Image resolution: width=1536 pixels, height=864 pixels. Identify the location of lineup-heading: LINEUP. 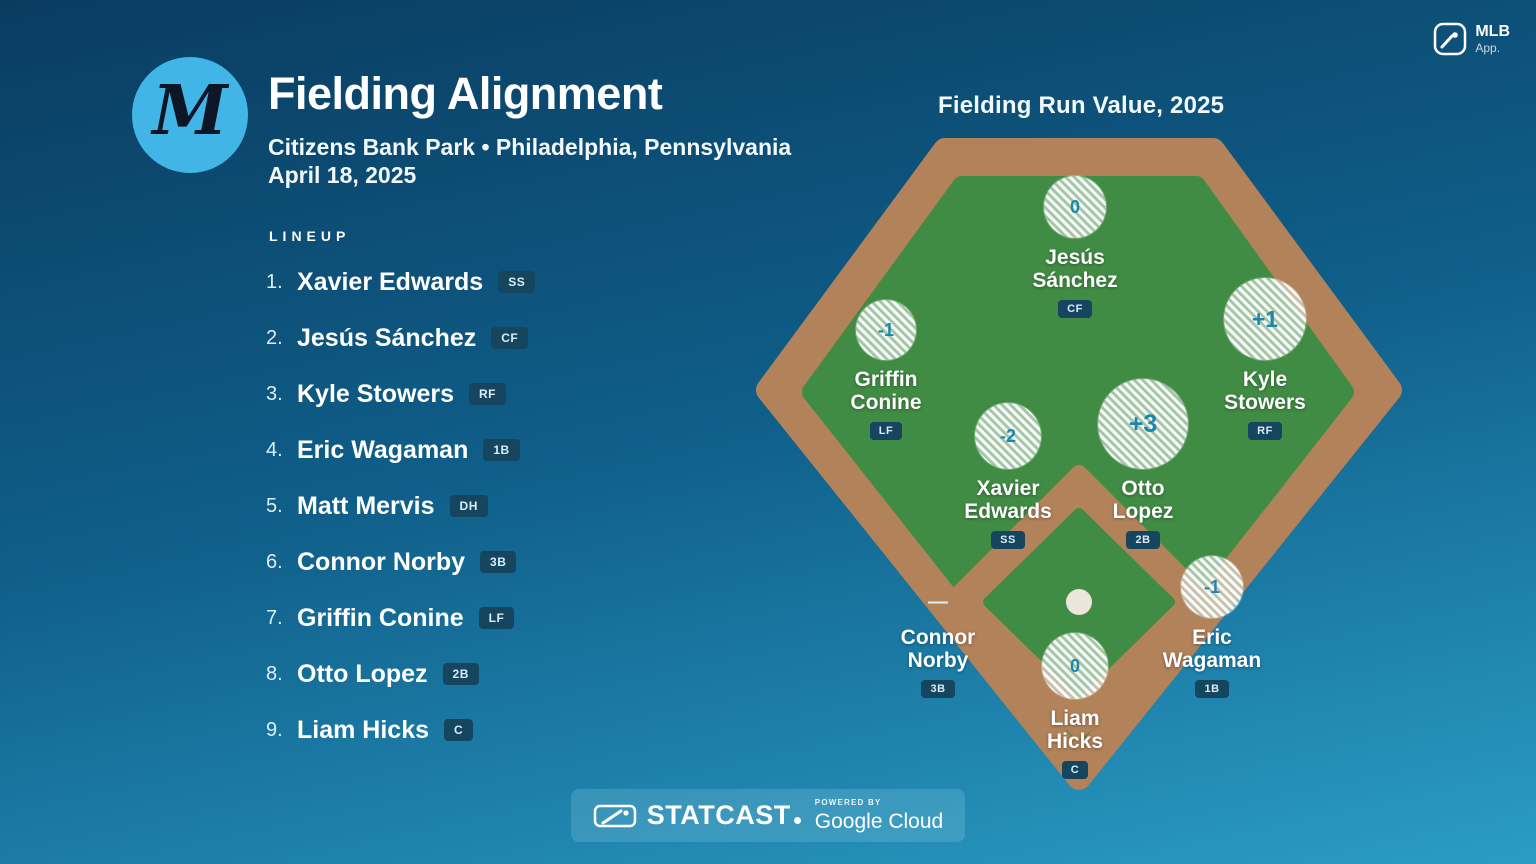
(310, 236).